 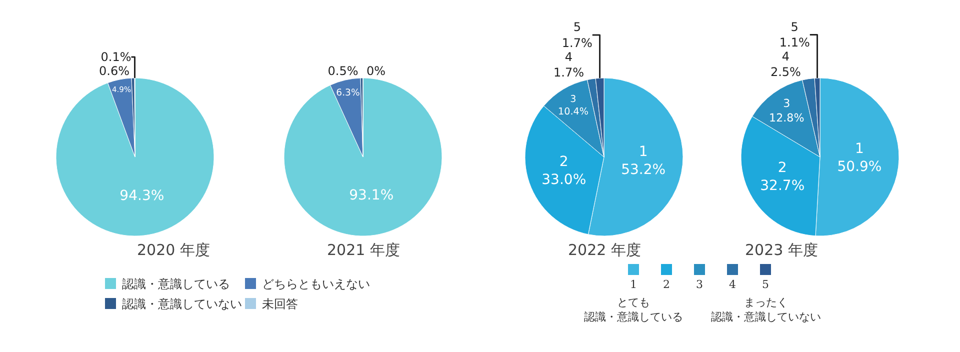 What do you see at coordinates (794, 35) in the screenshot?
I see `data-label: 5 1.1%` at bounding box center [794, 35].